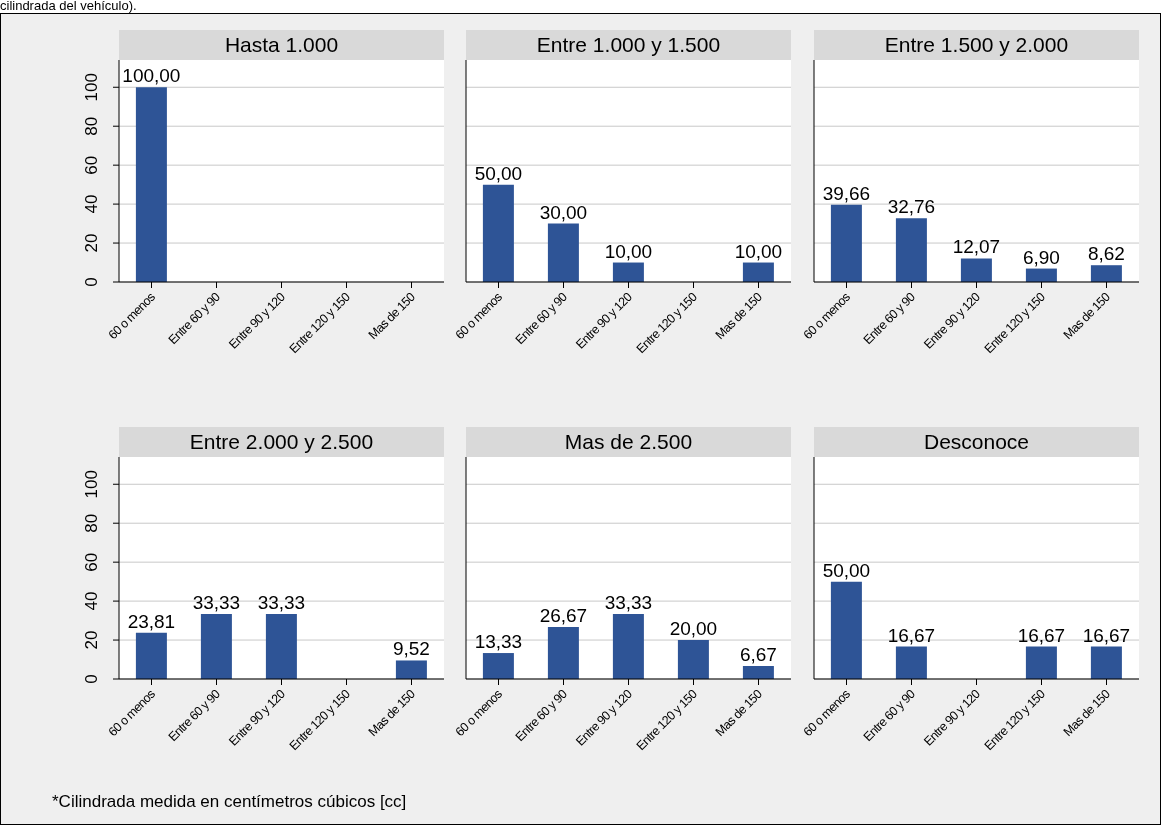 The height and width of the screenshot is (825, 1161). Describe the element at coordinates (563, 616) in the screenshot. I see `data-label: 26,67` at that location.